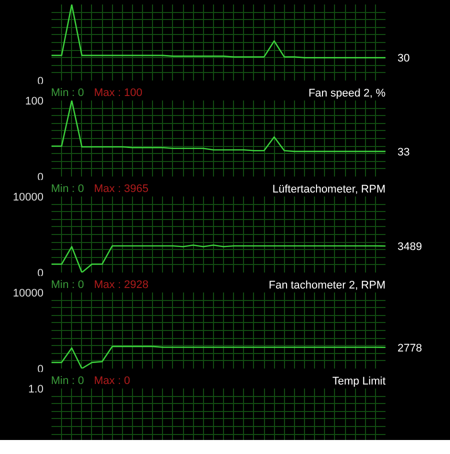  I want to click on text: Max : 100, so click(118, 93).